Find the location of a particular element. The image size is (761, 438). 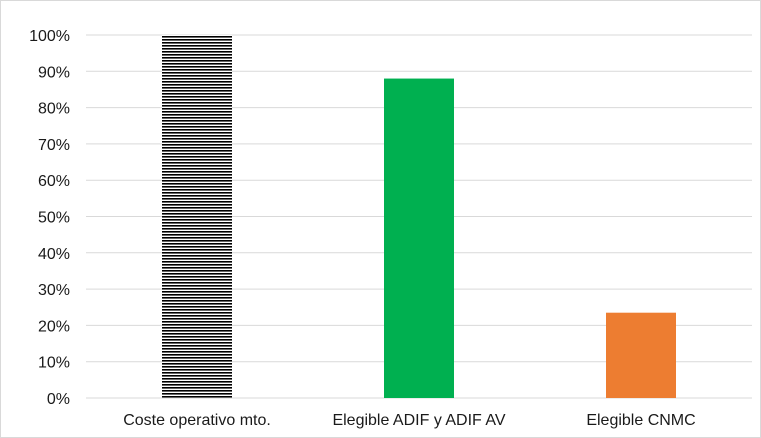

y-tick-label: 40% is located at coordinates (54, 254).